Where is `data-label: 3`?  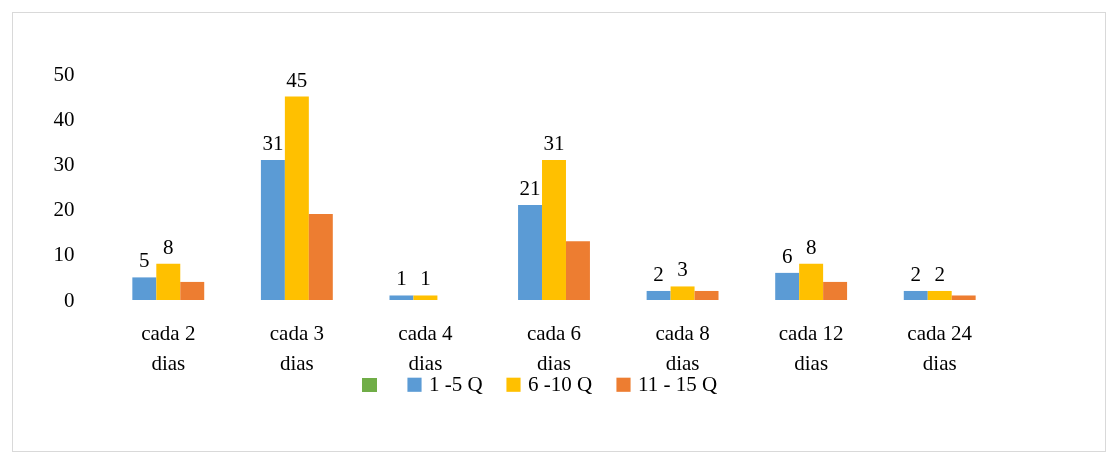 data-label: 3 is located at coordinates (682, 269).